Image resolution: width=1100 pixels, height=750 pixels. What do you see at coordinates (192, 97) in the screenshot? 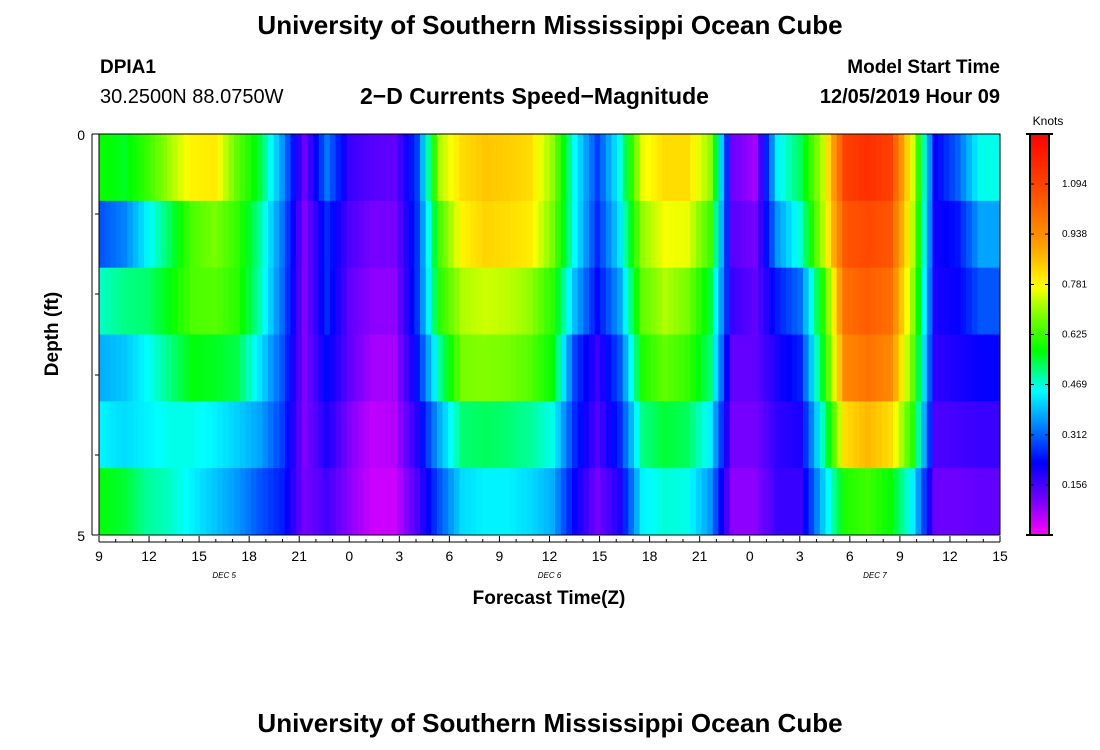
I see `station-coordinates: 30.2500N 88.0750W` at bounding box center [192, 97].